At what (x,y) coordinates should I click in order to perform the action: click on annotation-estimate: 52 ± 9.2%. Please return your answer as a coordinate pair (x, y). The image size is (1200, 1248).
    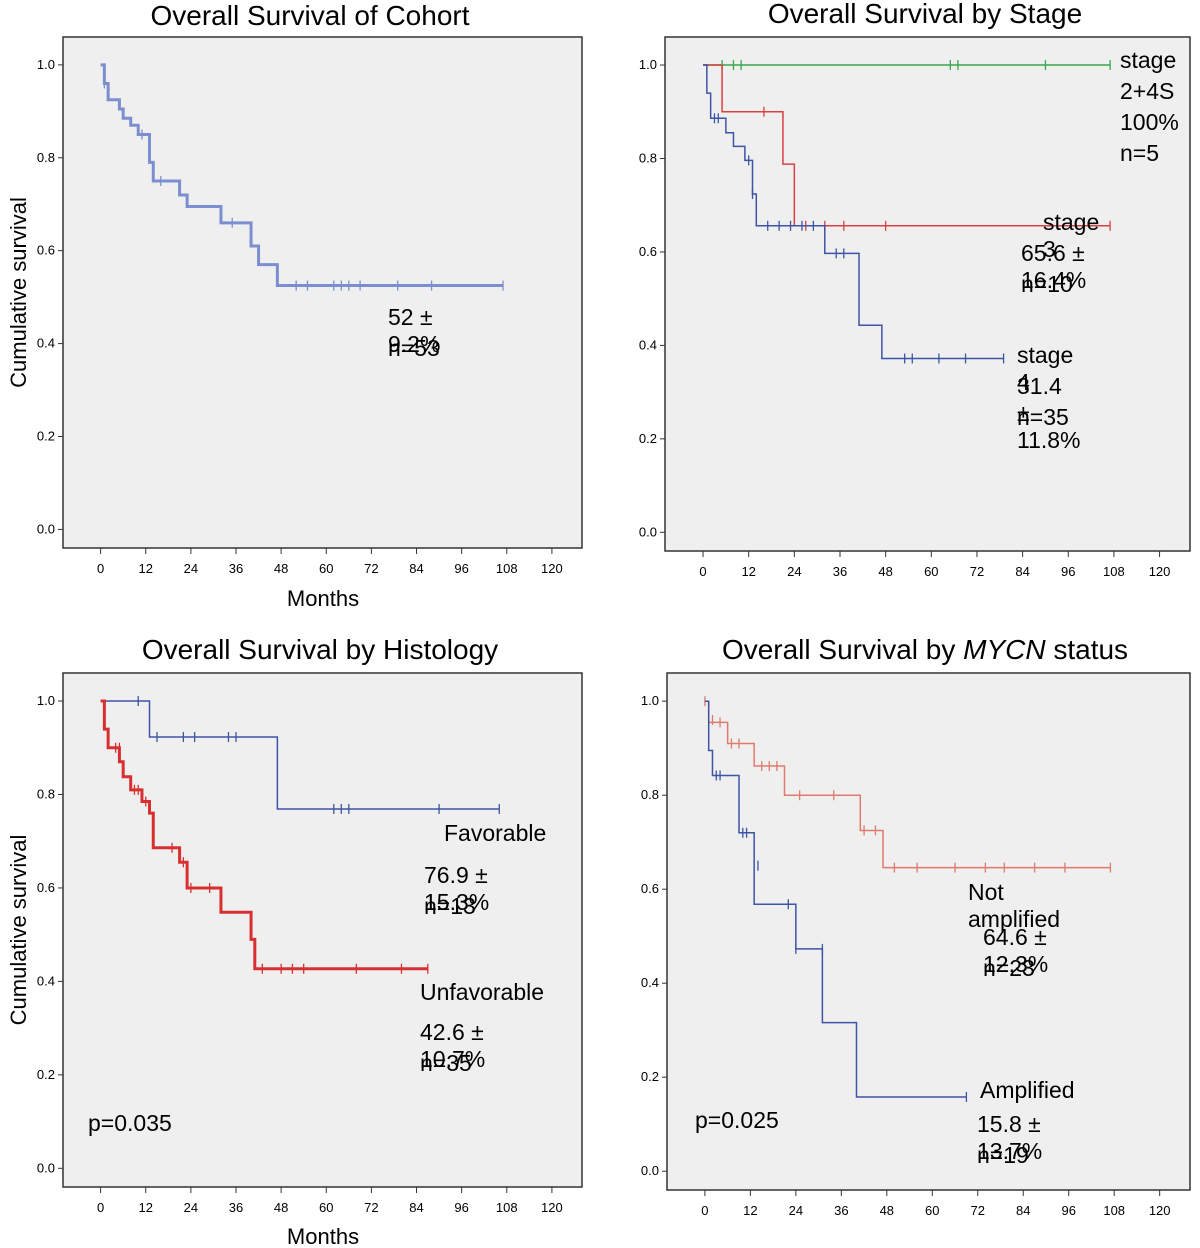
    Looking at the image, I should click on (414, 330).